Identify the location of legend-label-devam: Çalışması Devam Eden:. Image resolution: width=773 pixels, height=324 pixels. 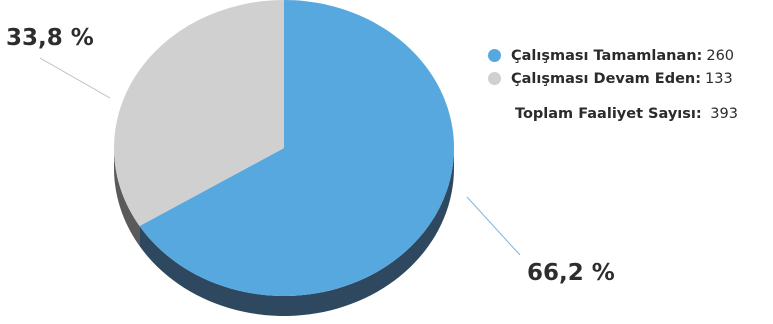
(606, 78).